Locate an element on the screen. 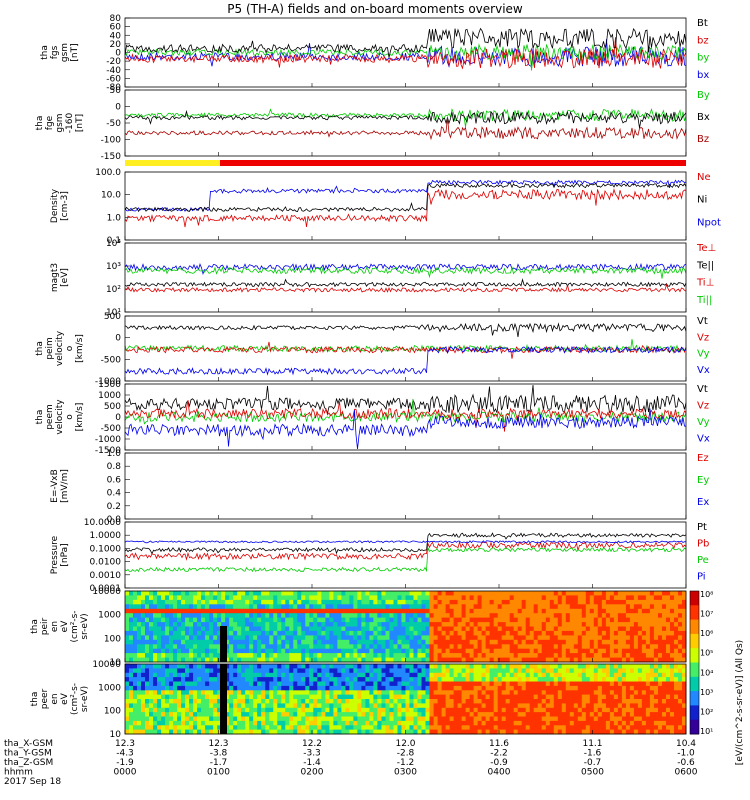 The height and width of the screenshot is (800, 750). legend-label: Vx is located at coordinates (703, 370).